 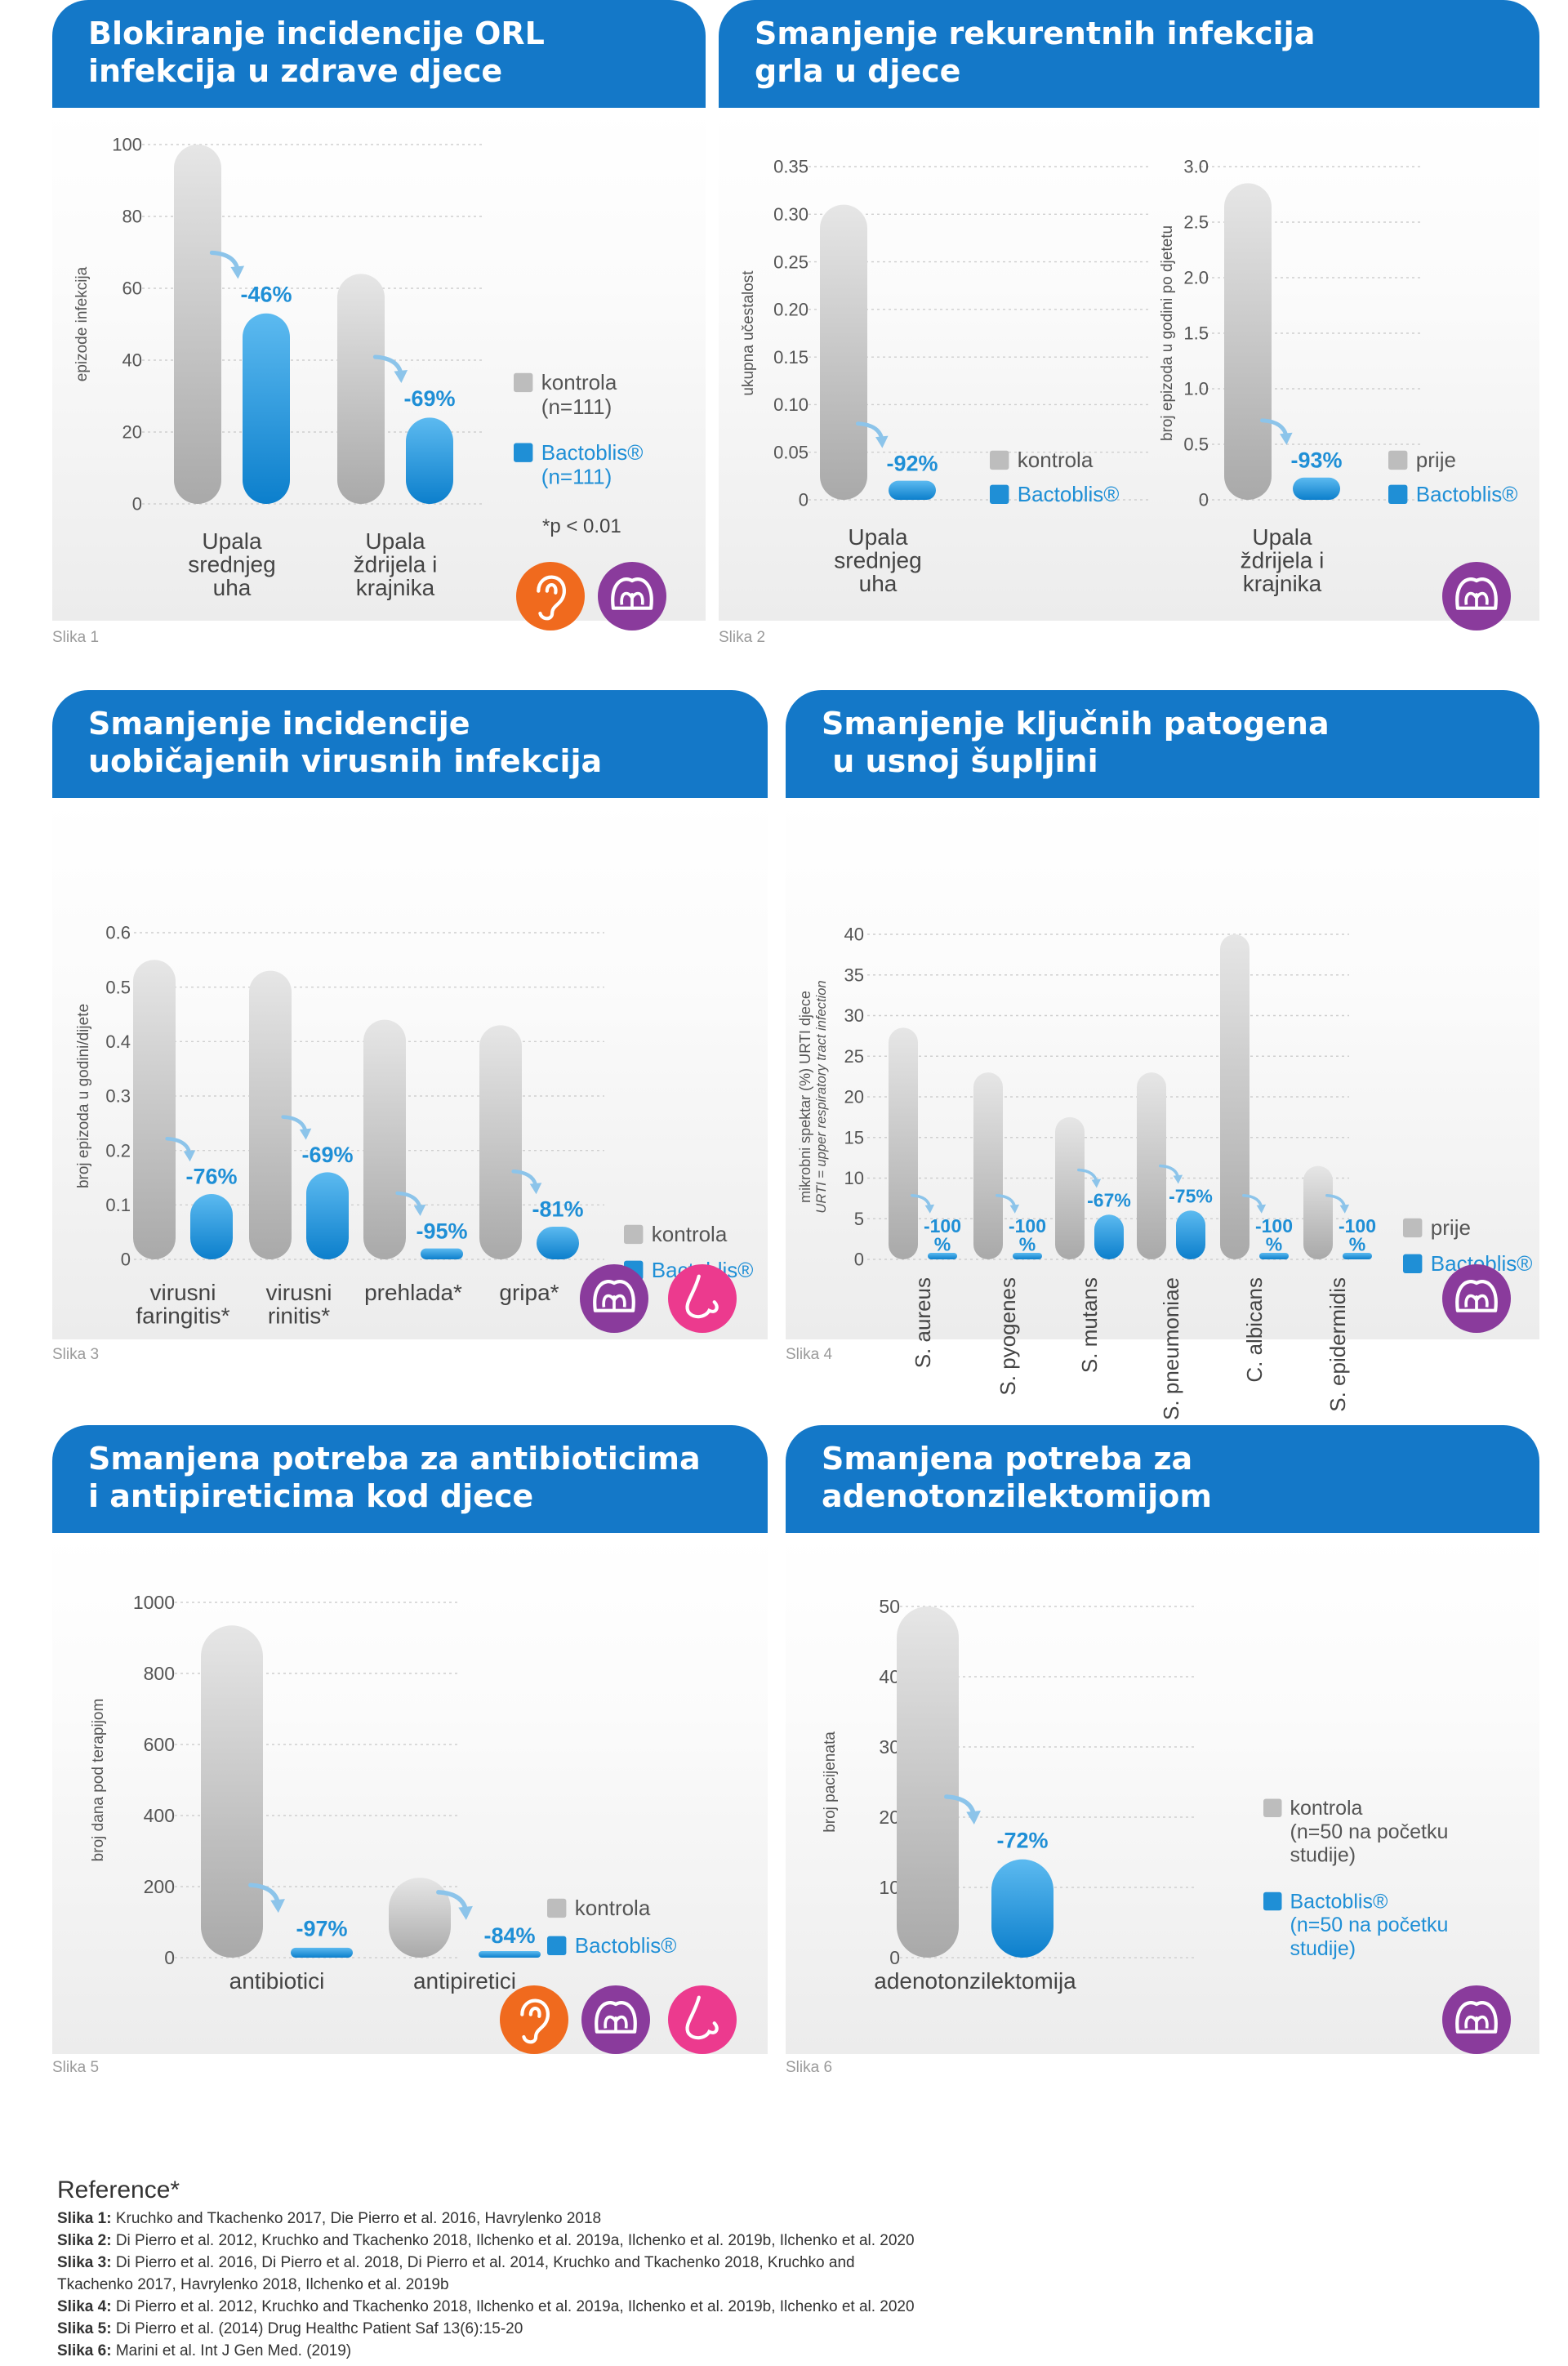 I want to click on reduction-label: -81%, so click(x=557, y=1209).